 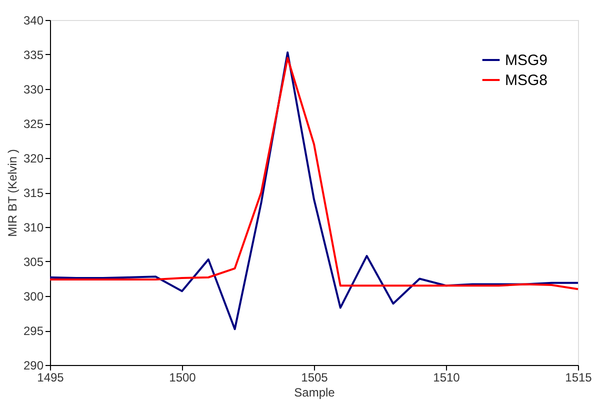 What do you see at coordinates (33, 227) in the screenshot?
I see `y-tick-label: 310` at bounding box center [33, 227].